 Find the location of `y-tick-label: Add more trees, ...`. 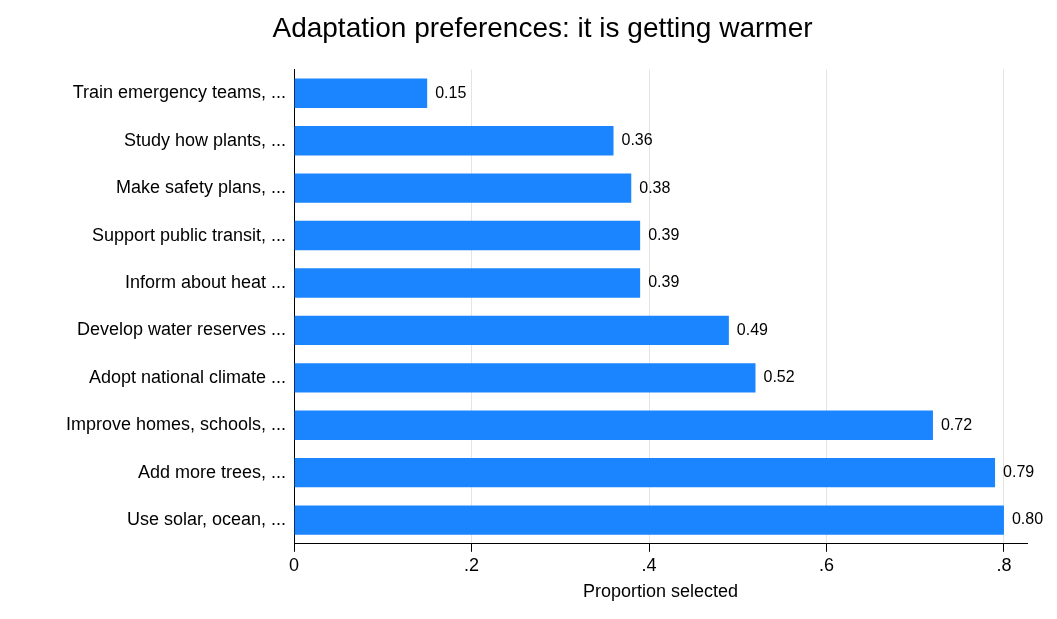

y-tick-label: Add more trees, ... is located at coordinates (212, 471).